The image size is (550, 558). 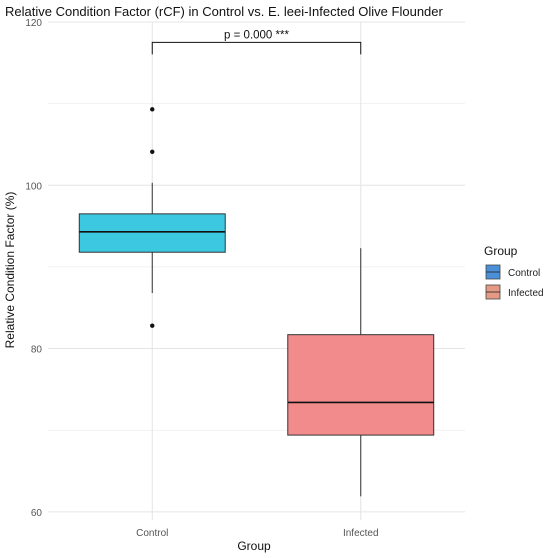 What do you see at coordinates (501, 251) in the screenshot?
I see `legend-title: Group` at bounding box center [501, 251].